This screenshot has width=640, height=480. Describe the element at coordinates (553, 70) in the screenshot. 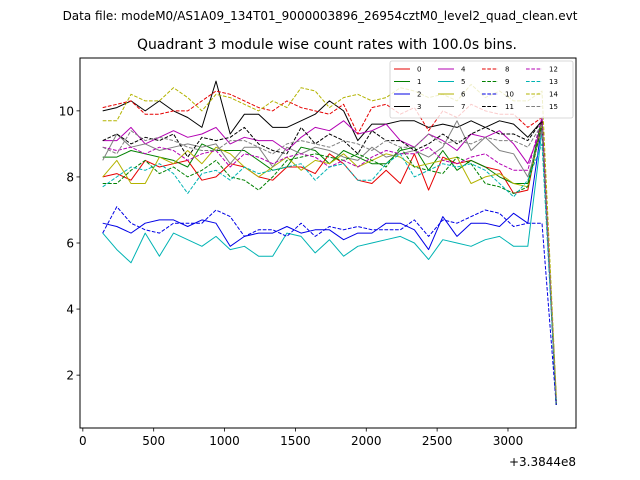

I see `legend-label-module-12: 12` at that location.